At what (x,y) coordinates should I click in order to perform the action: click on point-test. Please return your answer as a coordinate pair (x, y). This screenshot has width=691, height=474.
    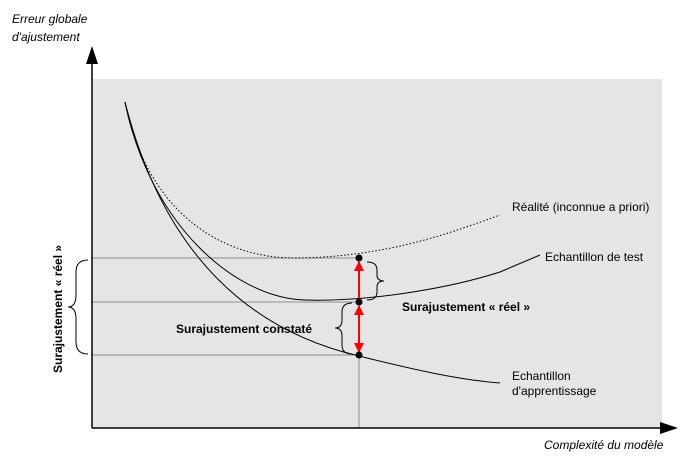
    Looking at the image, I should click on (359, 302).